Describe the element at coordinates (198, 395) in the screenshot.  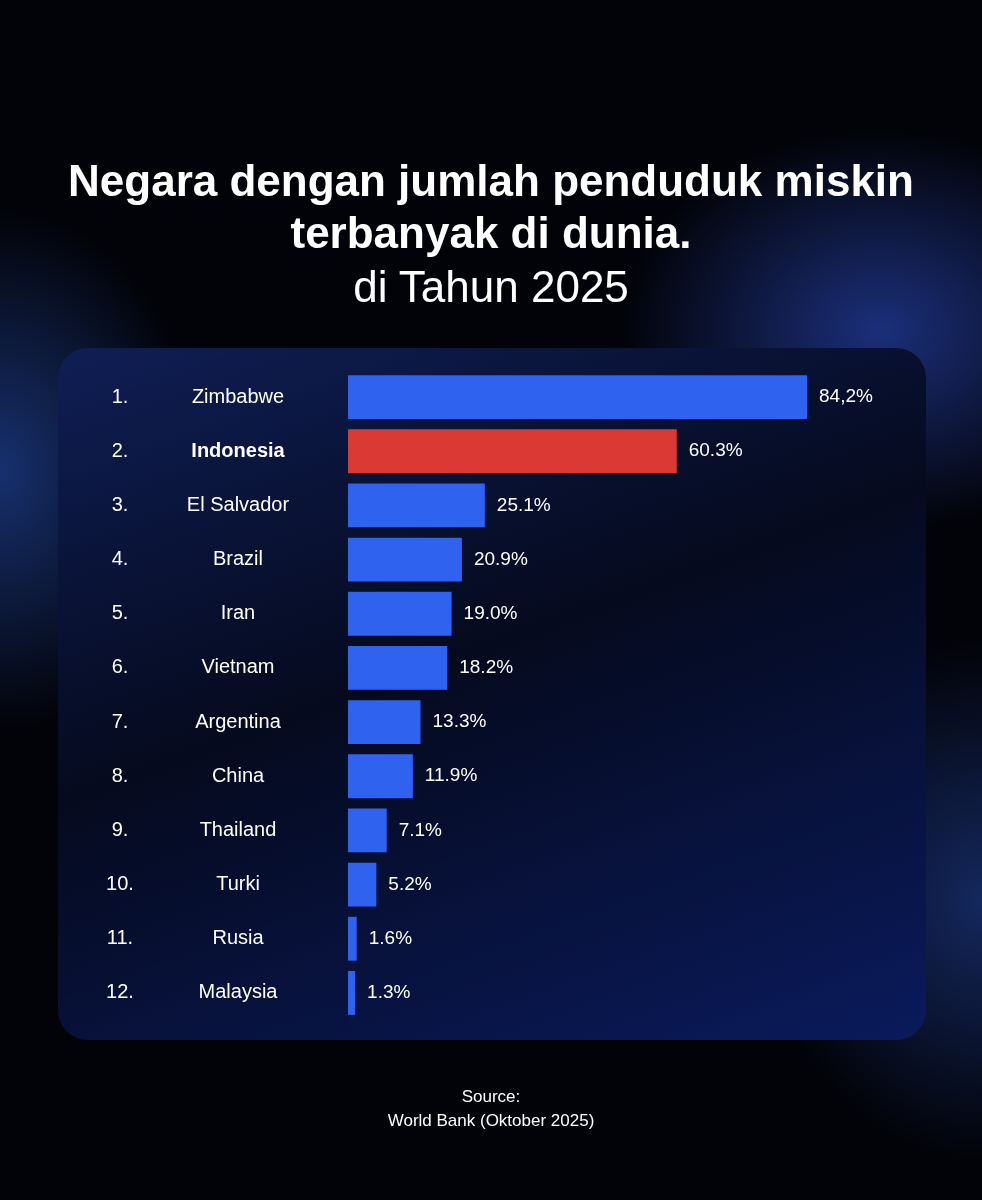
I see `category-label: 1. Zimbabwe` at that location.